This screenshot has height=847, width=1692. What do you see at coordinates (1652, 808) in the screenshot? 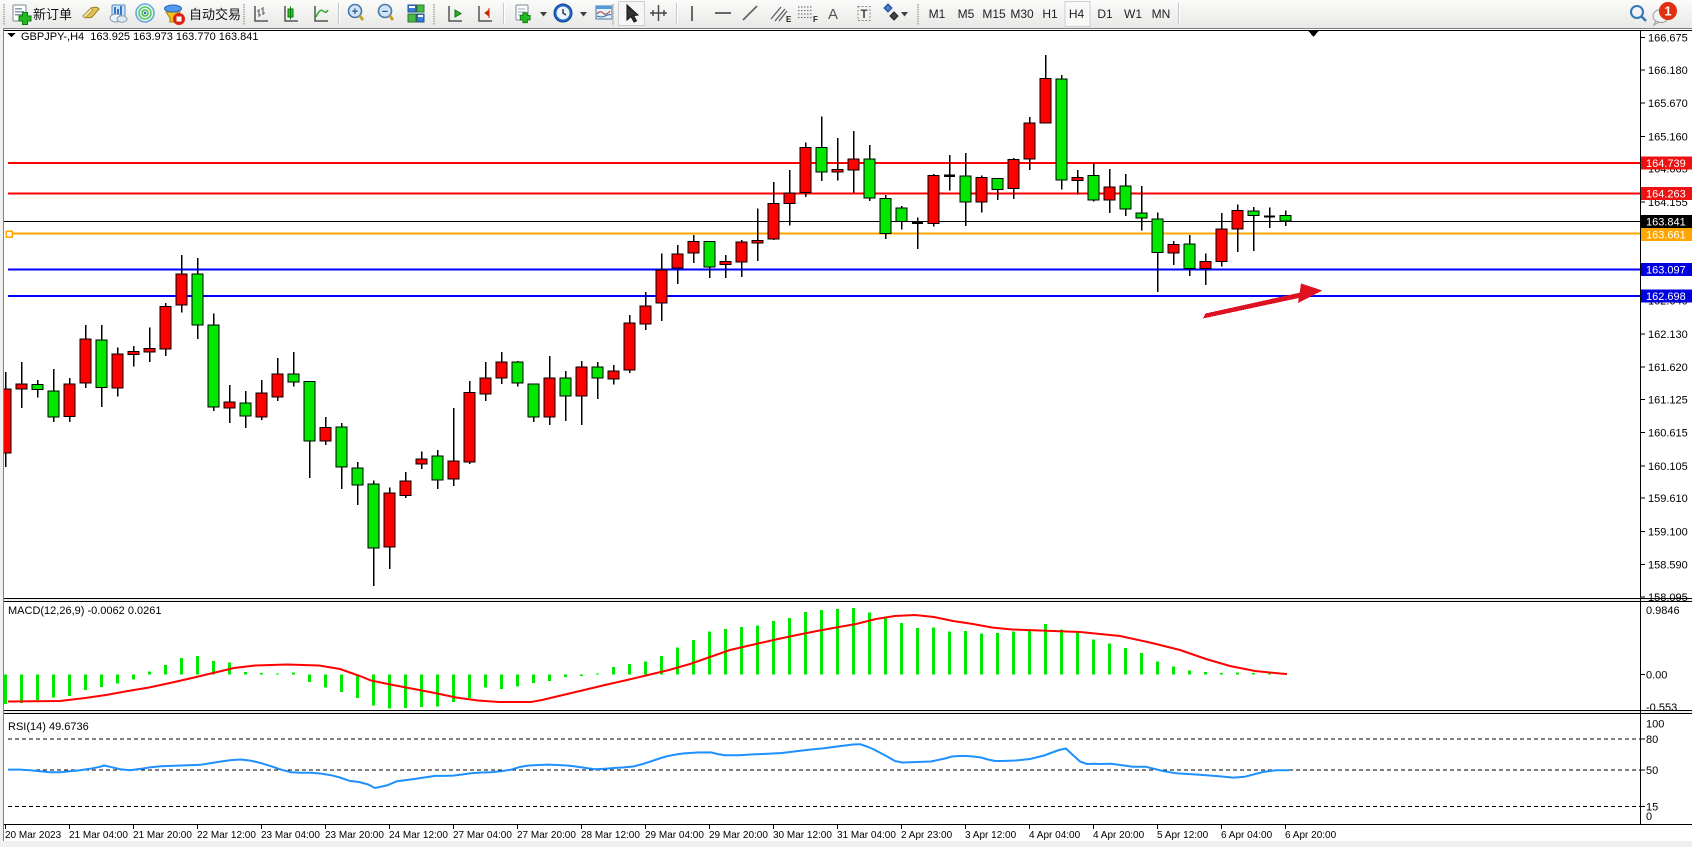
I see `svg-text: 15` at bounding box center [1652, 808].